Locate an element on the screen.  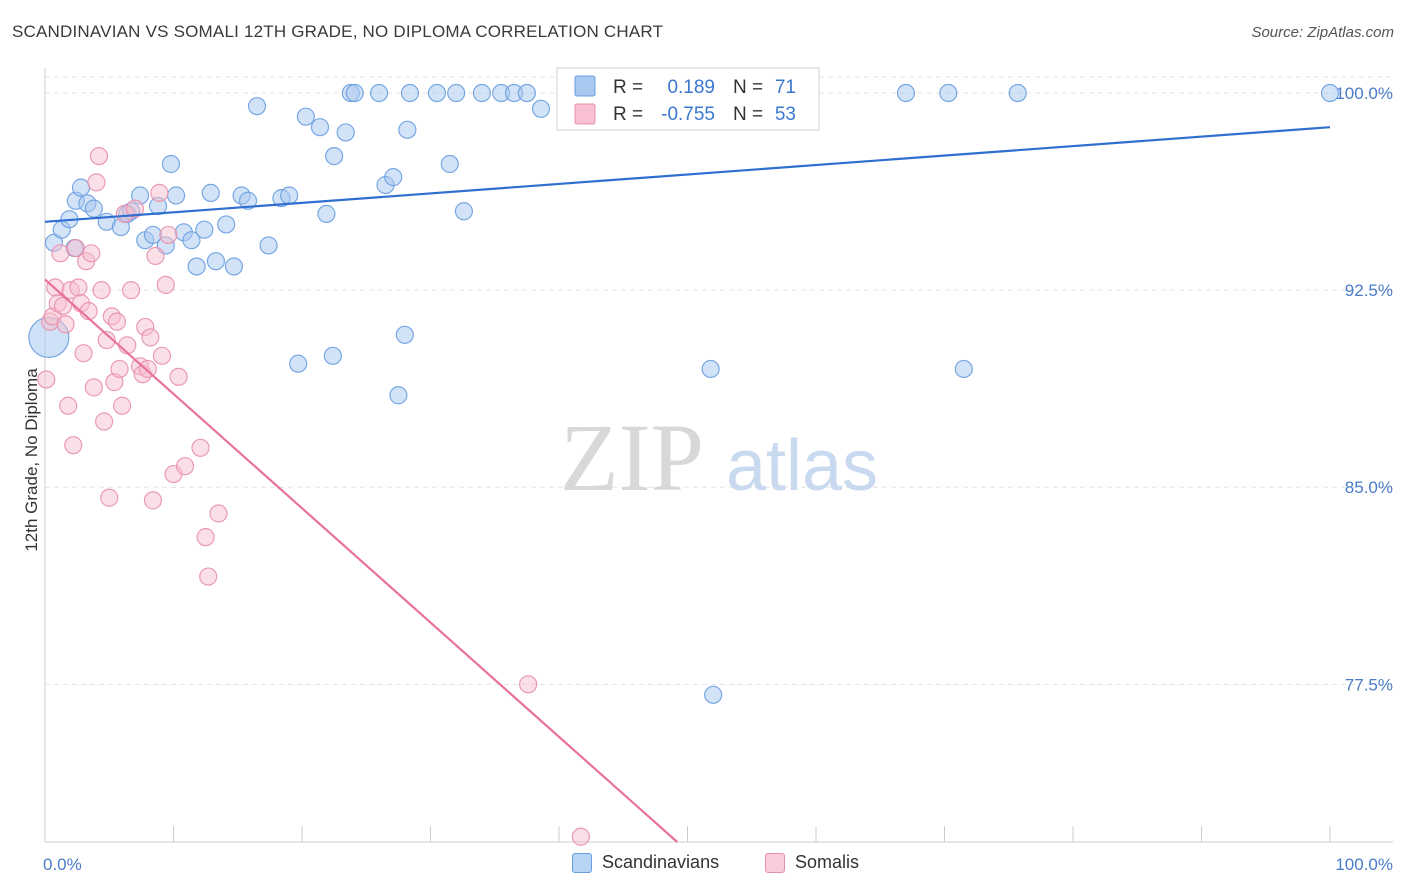
x-tick-labels: 0.0% 100.0% is located at coordinates (718, 864).